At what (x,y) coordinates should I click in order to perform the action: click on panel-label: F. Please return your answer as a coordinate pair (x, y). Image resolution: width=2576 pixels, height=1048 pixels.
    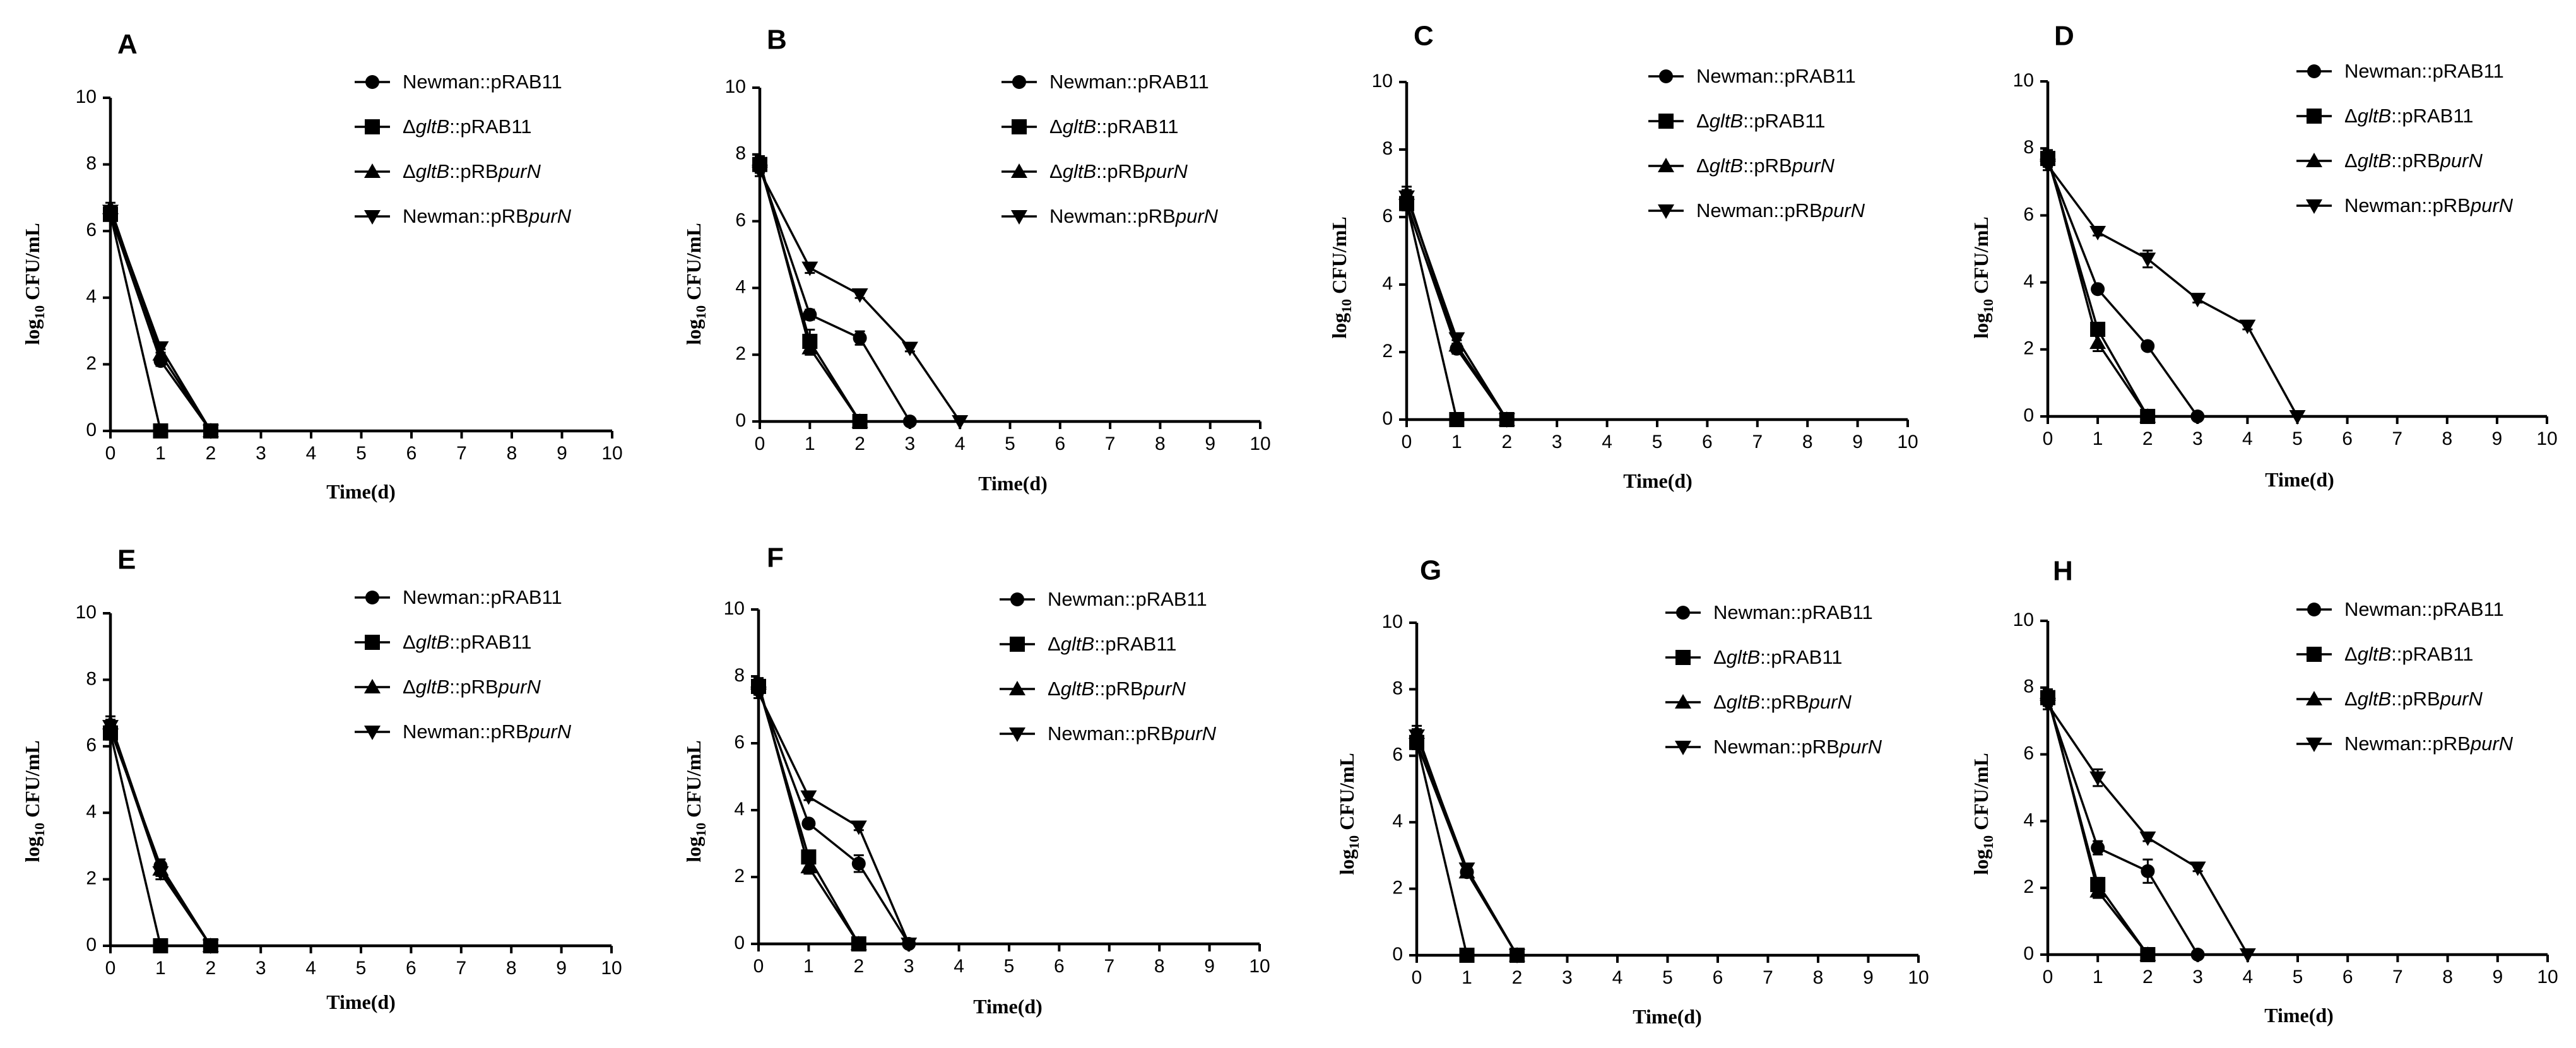
    Looking at the image, I should click on (776, 558).